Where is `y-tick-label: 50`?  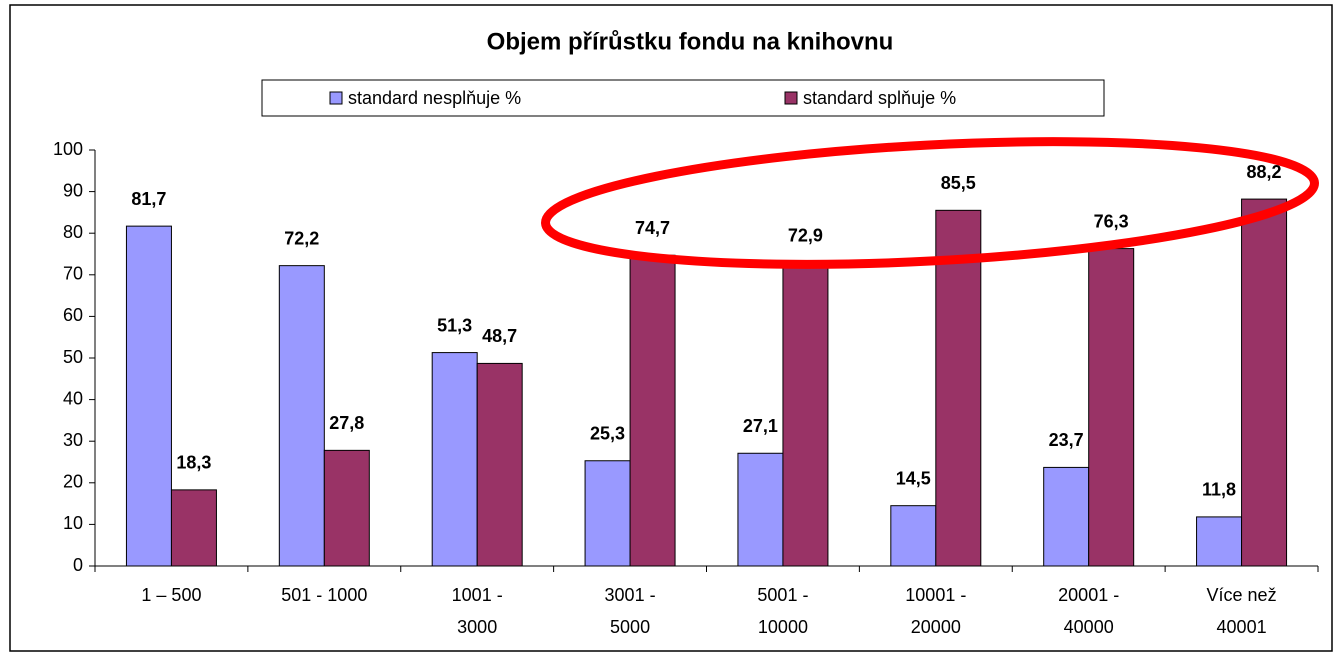 y-tick-label: 50 is located at coordinates (73, 357).